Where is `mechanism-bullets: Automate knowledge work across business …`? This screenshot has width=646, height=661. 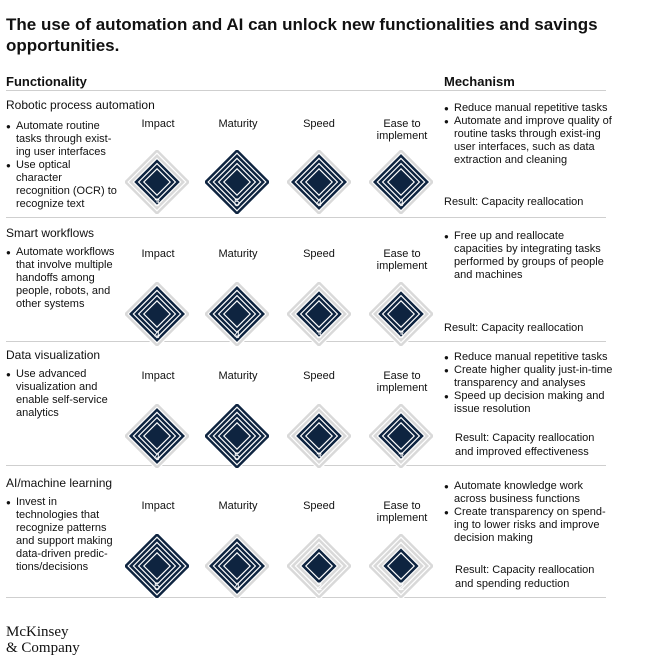
mechanism-bullets: Automate knowledge work across business … is located at coordinates (529, 512).